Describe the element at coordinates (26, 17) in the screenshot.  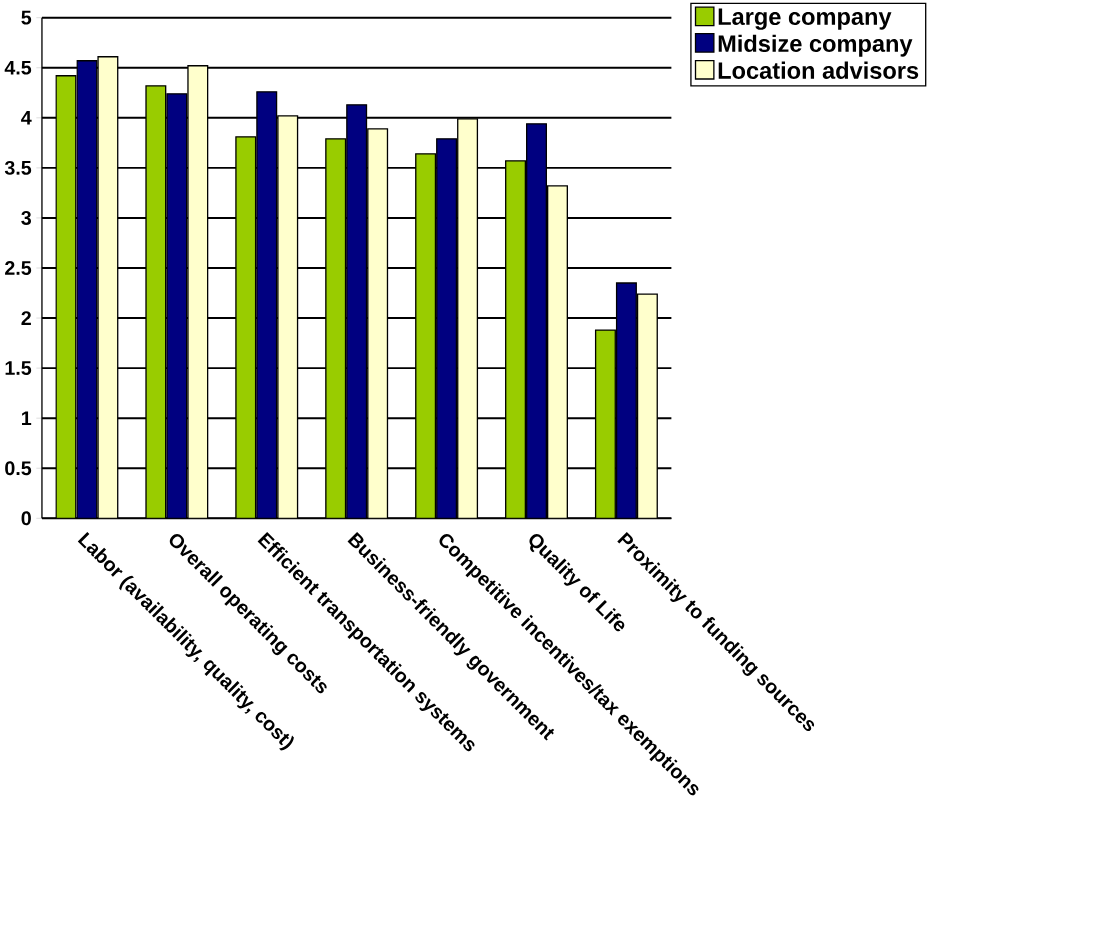
I see `y-tick-label: 5` at that location.